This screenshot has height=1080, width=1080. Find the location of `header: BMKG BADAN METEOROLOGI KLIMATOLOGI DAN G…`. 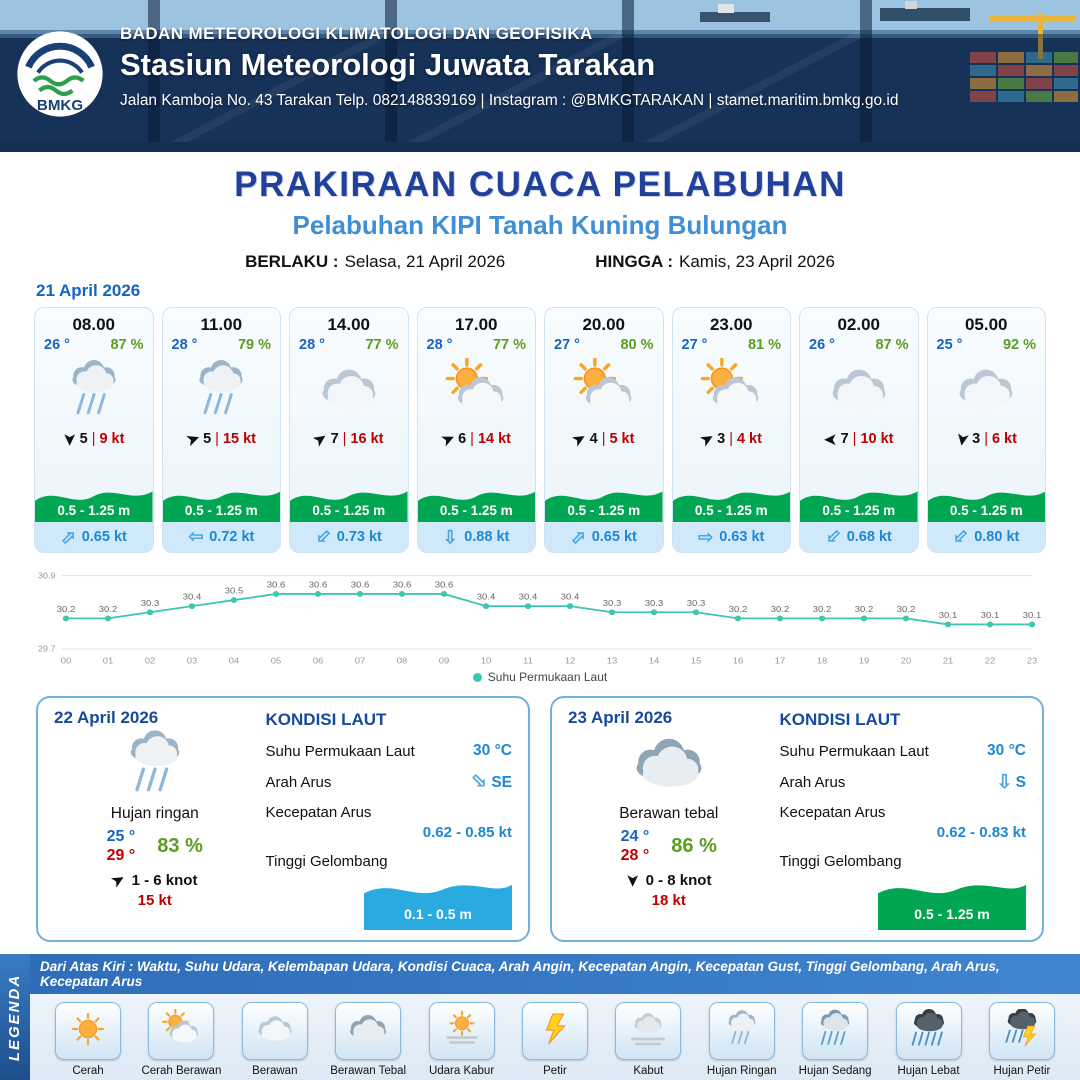

header: BMKG BADAN METEOROLOGI KLIMATOLOGI DAN G… is located at coordinates (540, 76).